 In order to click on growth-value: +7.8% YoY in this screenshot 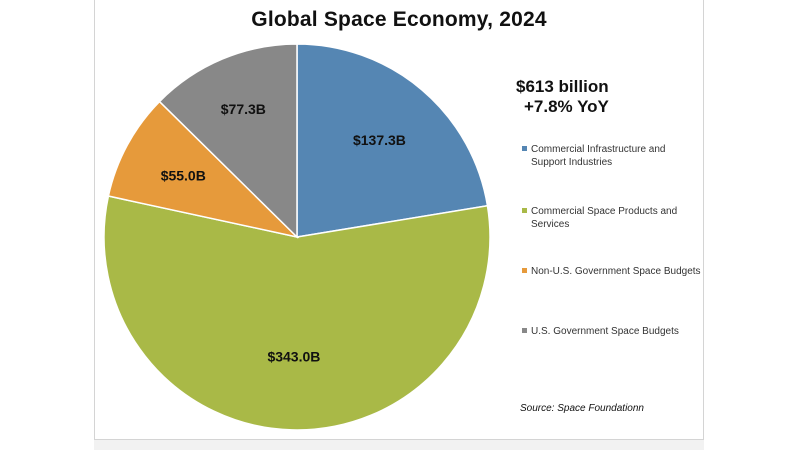, I will do `click(566, 106)`.